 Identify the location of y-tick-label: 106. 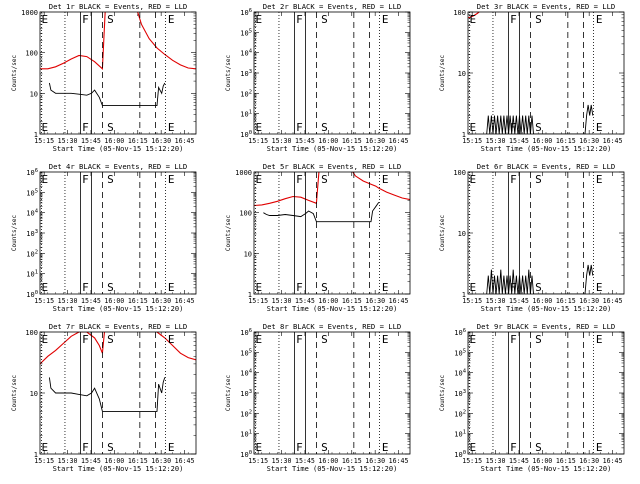
(246, 12).